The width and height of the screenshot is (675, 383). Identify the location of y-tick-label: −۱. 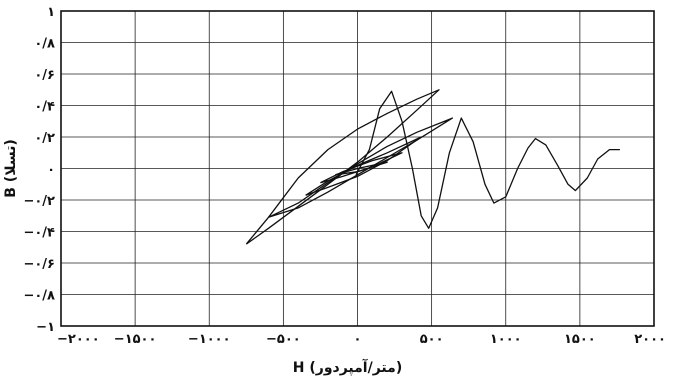
(45, 327).